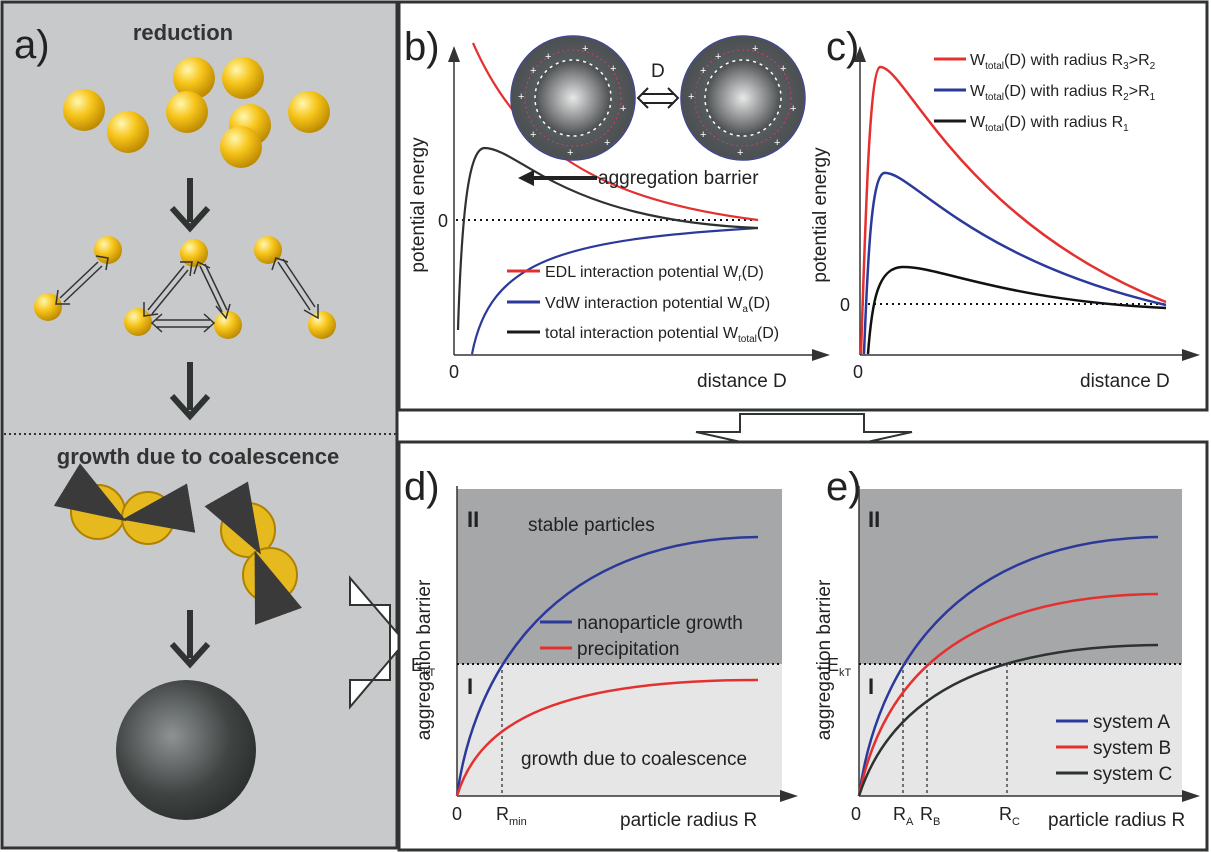  Describe the element at coordinates (660, 623) in the screenshot. I see `legend-growth: nanoparticle growth` at that location.